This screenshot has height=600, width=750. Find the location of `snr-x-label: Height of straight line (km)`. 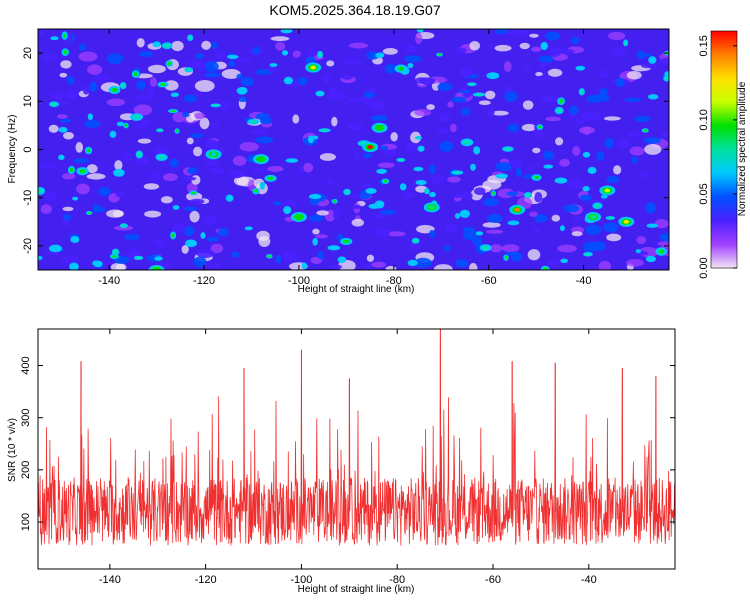

snr-x-label: Height of straight line (km) is located at coordinates (356, 589).